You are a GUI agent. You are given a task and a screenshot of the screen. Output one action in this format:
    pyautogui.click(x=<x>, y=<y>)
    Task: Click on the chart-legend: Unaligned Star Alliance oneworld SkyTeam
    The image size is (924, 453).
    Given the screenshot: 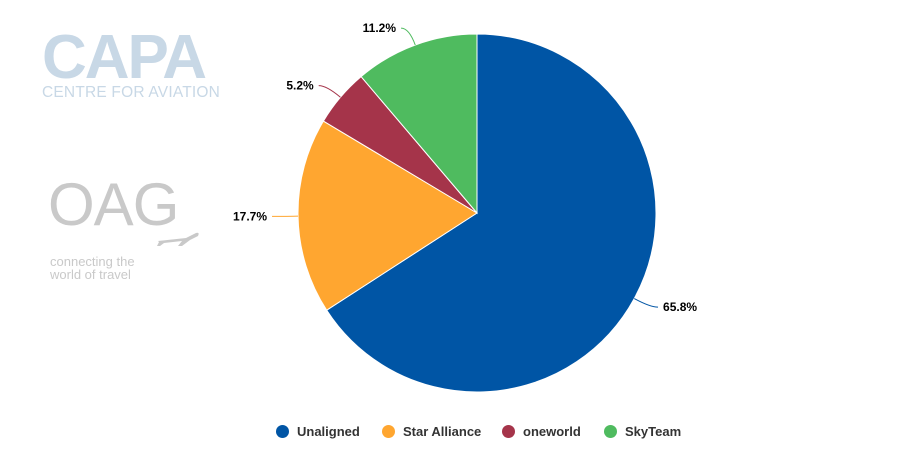 What is the action you would take?
    pyautogui.click(x=462, y=431)
    